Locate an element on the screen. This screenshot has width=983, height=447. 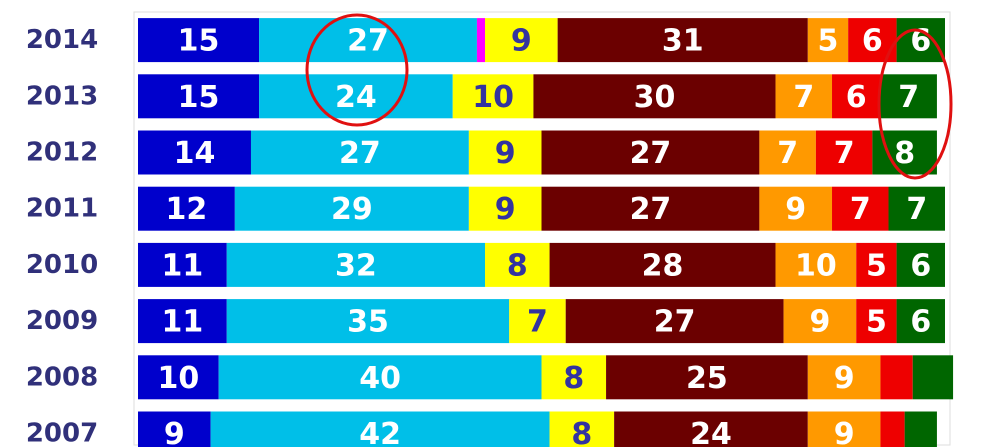
highlight-ellipse is located at coordinates (357, 70).